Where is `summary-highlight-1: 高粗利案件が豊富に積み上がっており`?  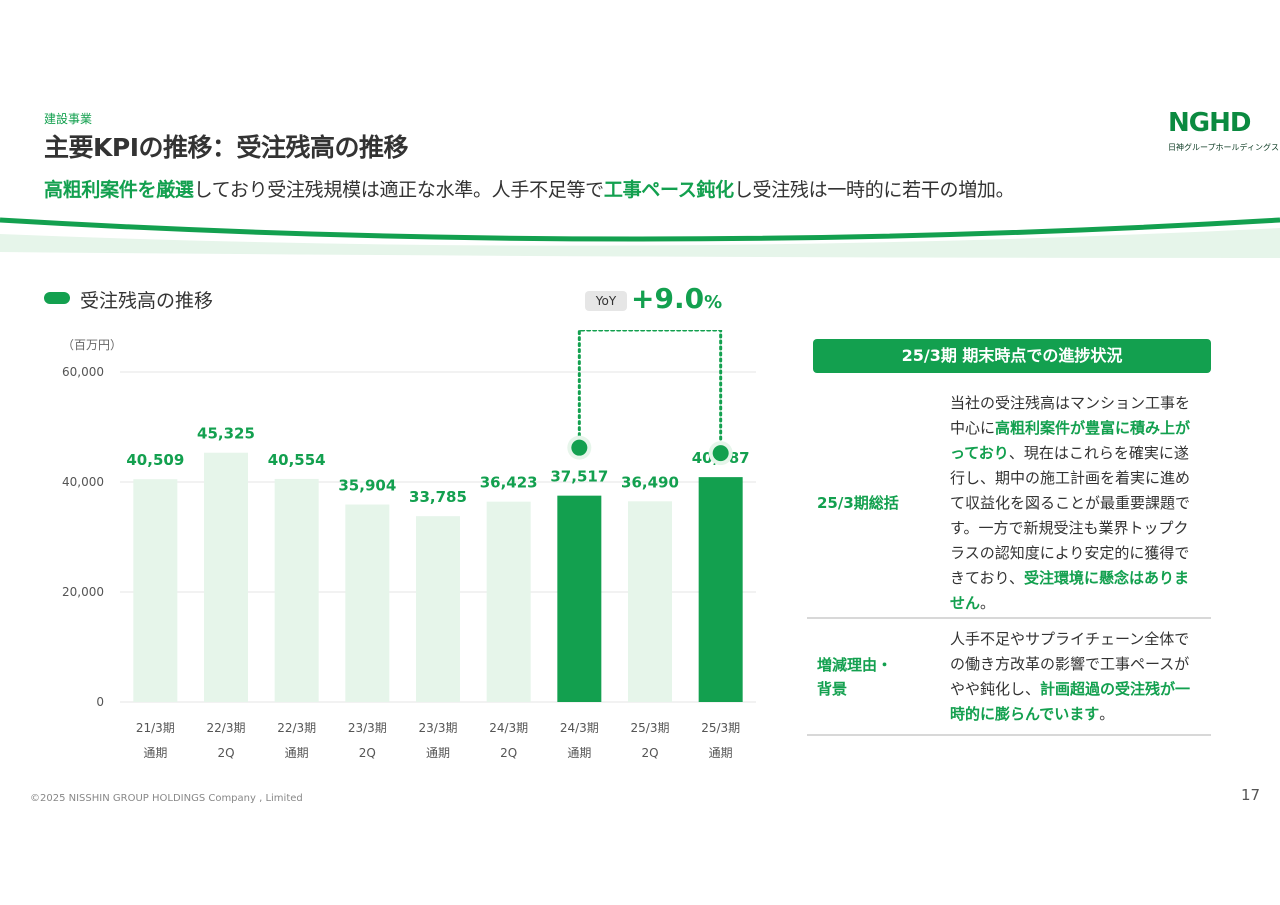 summary-highlight-1: 高粗利案件が豊富に積み上がっており is located at coordinates (1070, 440).